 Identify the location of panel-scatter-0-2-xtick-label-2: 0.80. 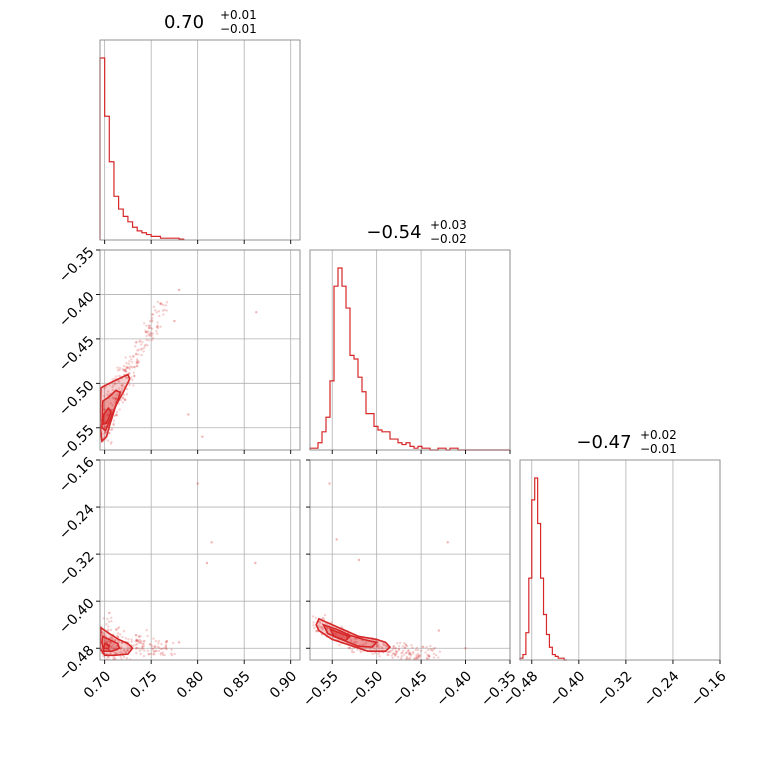
(190, 684).